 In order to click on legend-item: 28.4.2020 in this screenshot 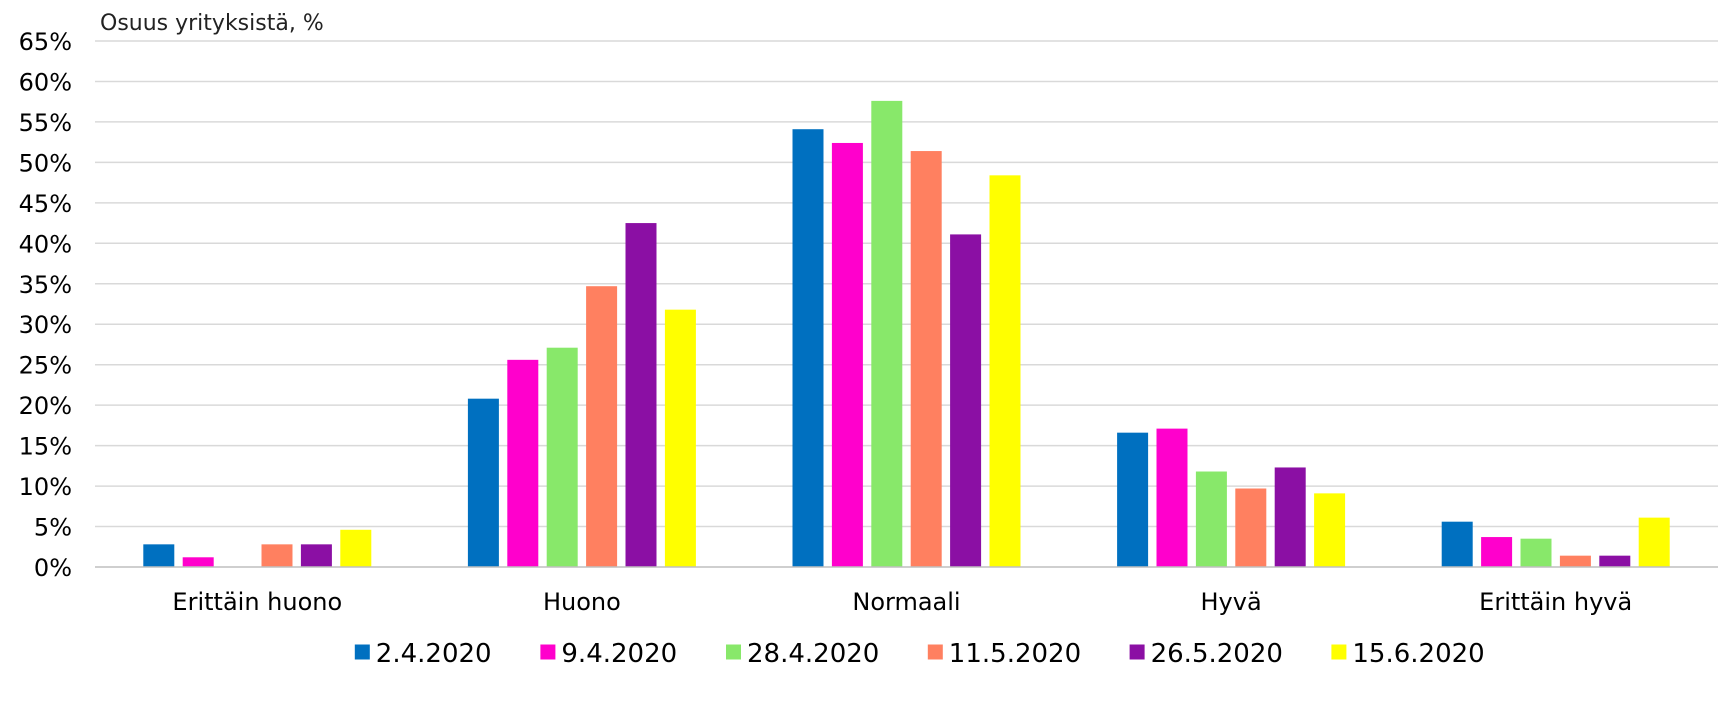, I will do `click(802, 654)`.